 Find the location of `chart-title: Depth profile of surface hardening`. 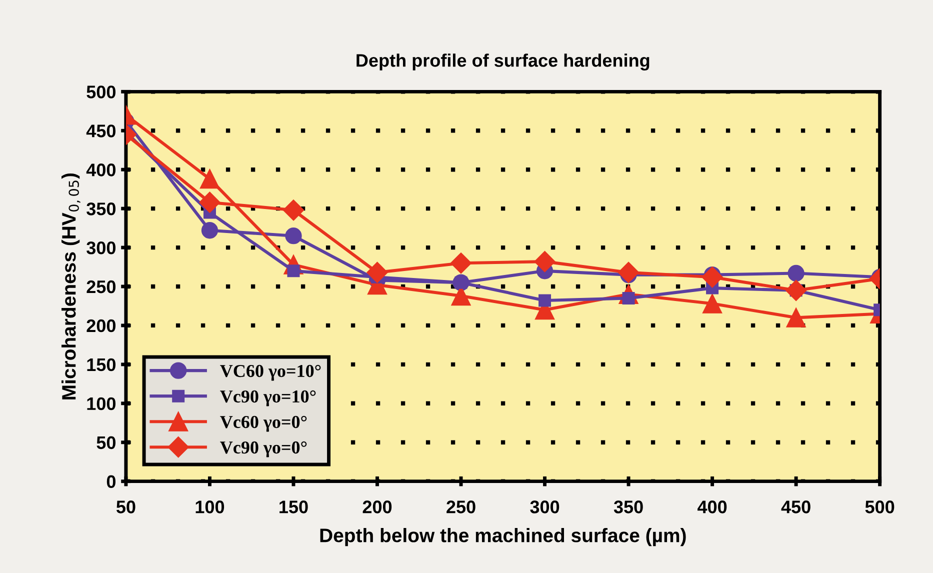

chart-title: Depth profile of surface hardening is located at coordinates (503, 62).